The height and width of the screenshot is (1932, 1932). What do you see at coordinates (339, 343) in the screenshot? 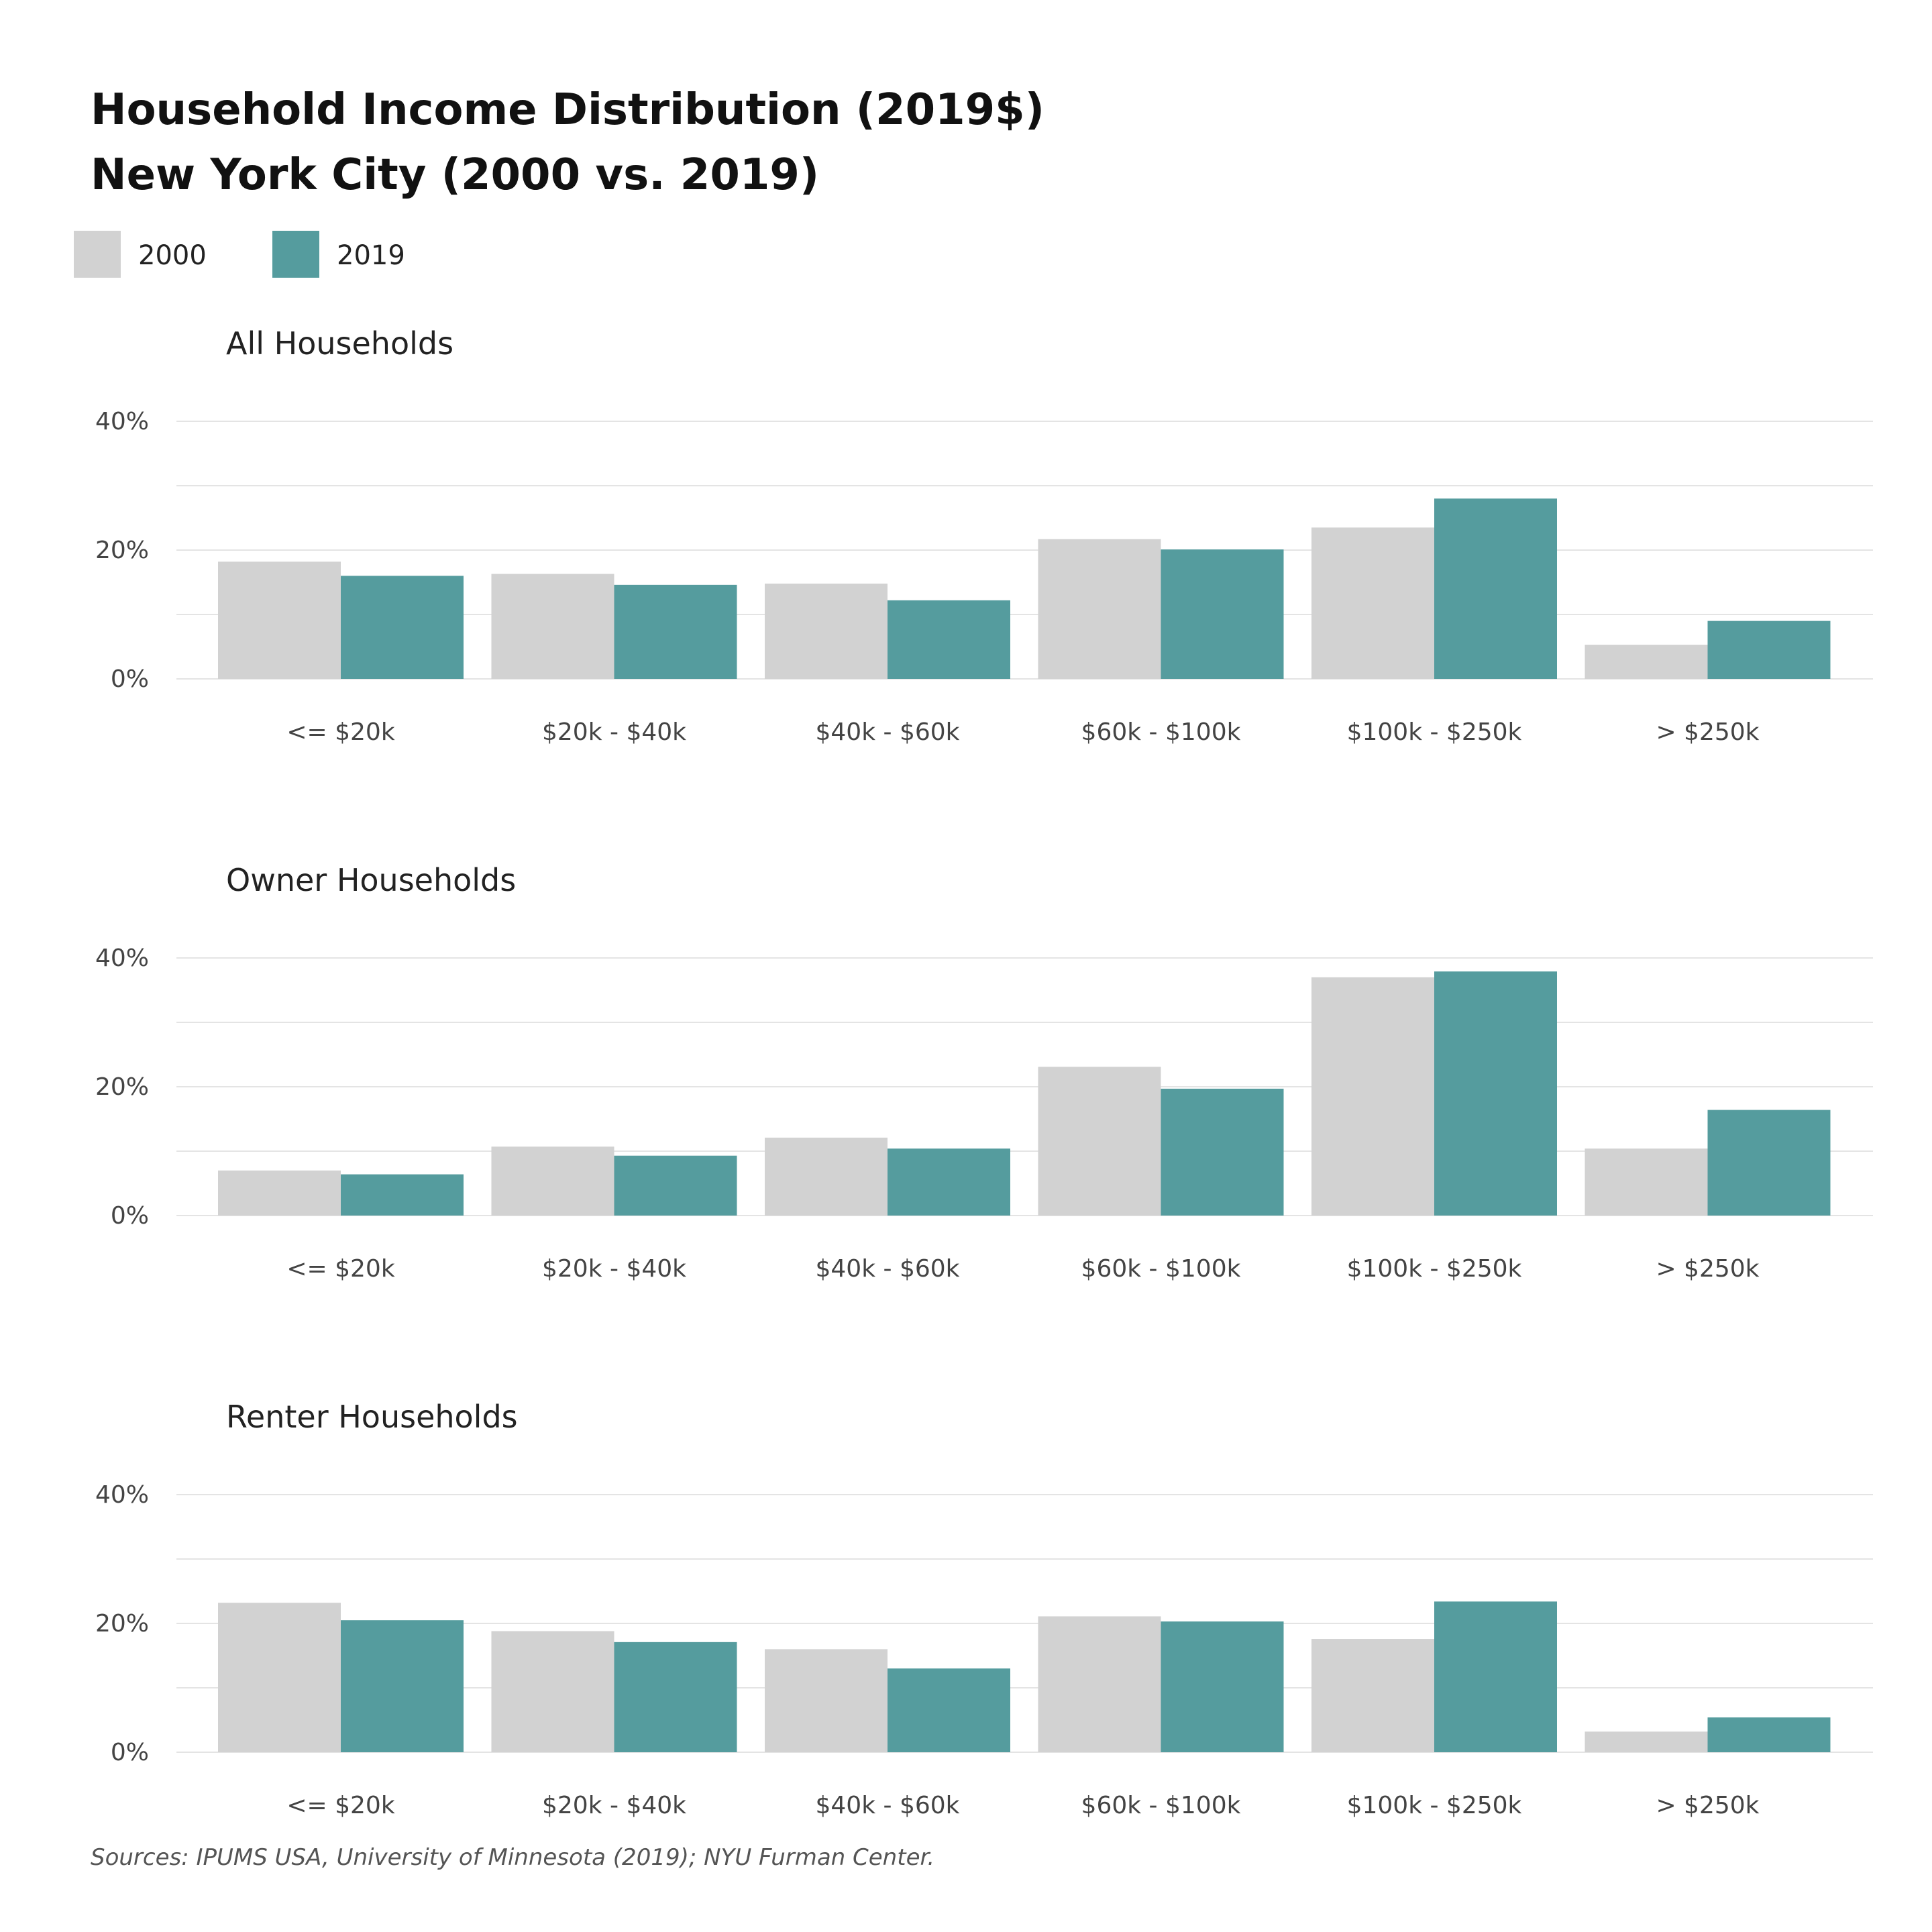
I see `panel-title: All Households` at bounding box center [339, 343].